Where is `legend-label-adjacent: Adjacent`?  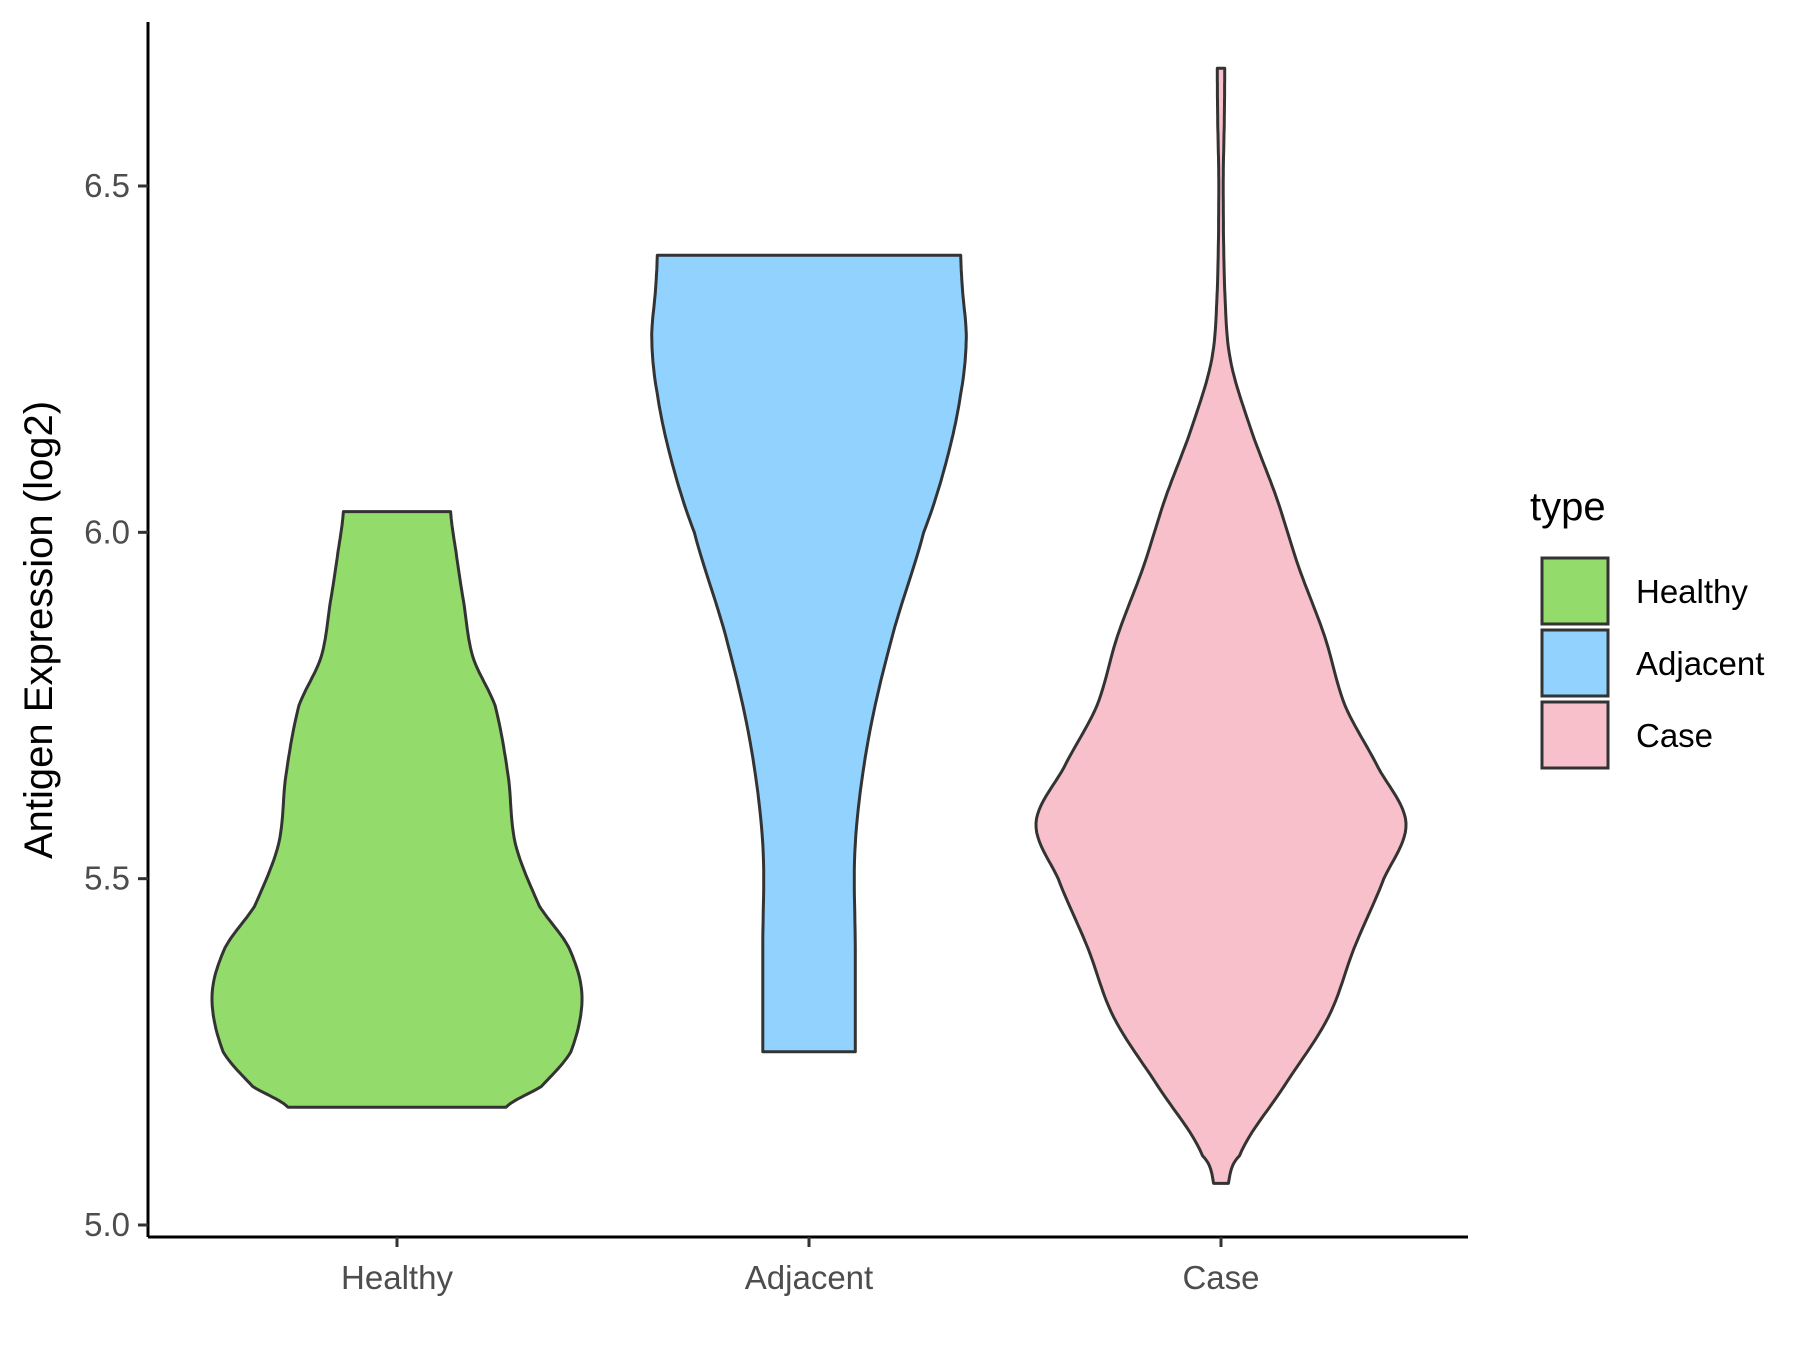 legend-label-adjacent: Adjacent is located at coordinates (1700, 663).